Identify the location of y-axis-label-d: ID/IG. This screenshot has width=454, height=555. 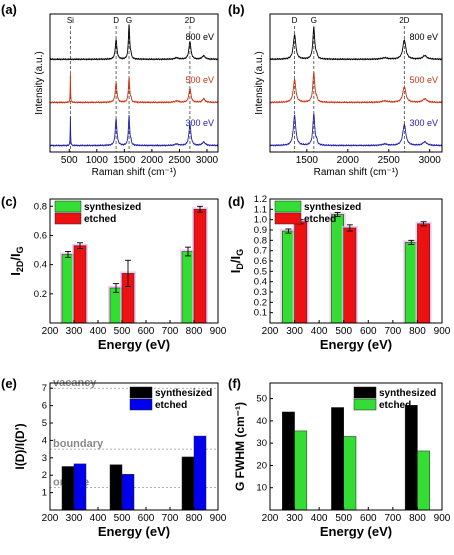
(236, 261).